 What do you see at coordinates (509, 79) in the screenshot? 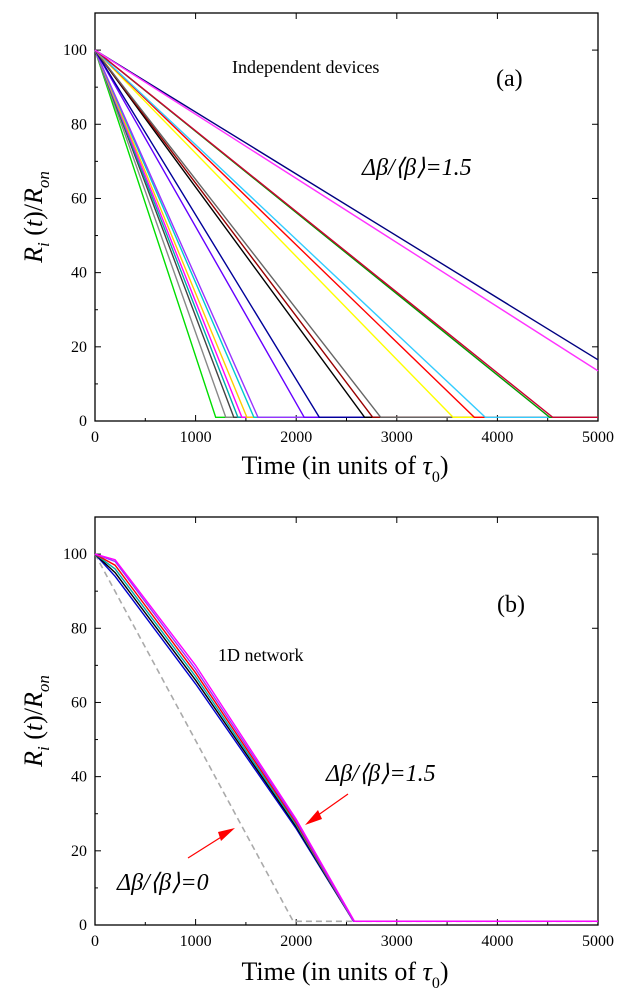
I see `panel-a-panel-label: (a)` at bounding box center [509, 79].